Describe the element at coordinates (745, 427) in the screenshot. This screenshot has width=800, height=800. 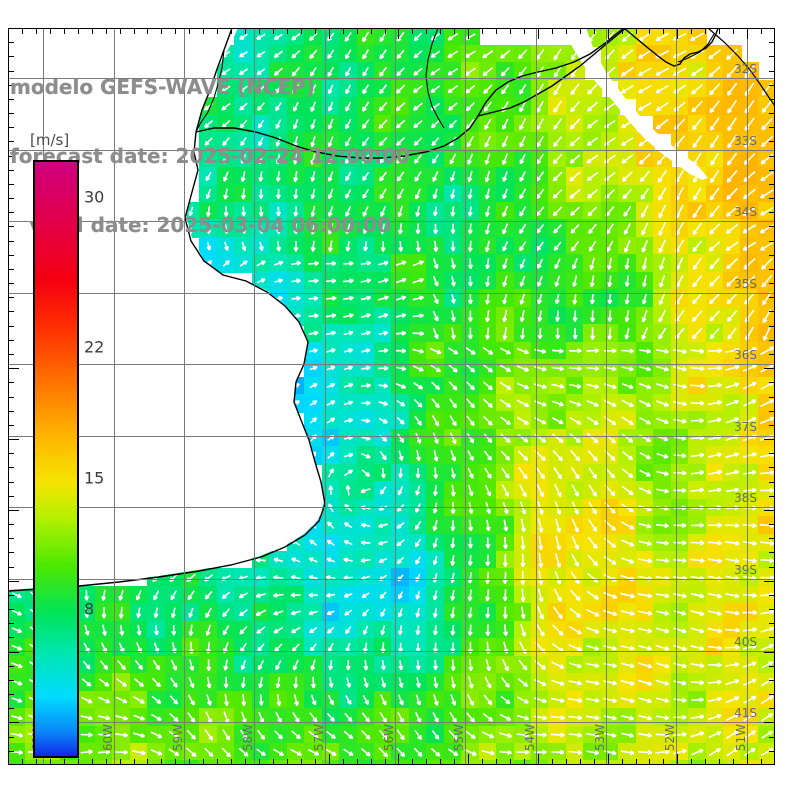
I see `latitude-label: 37S` at that location.